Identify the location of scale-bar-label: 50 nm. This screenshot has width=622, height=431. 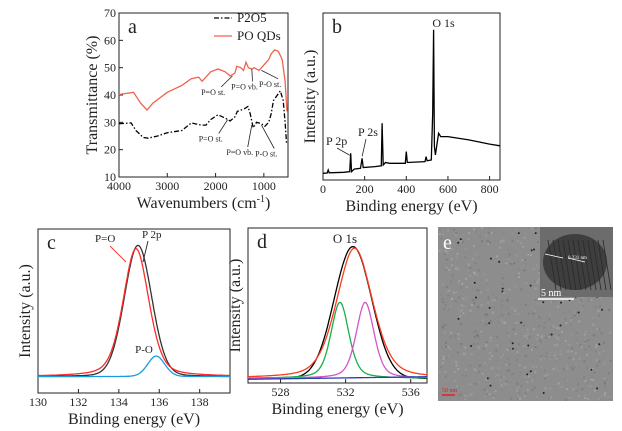
(450, 391).